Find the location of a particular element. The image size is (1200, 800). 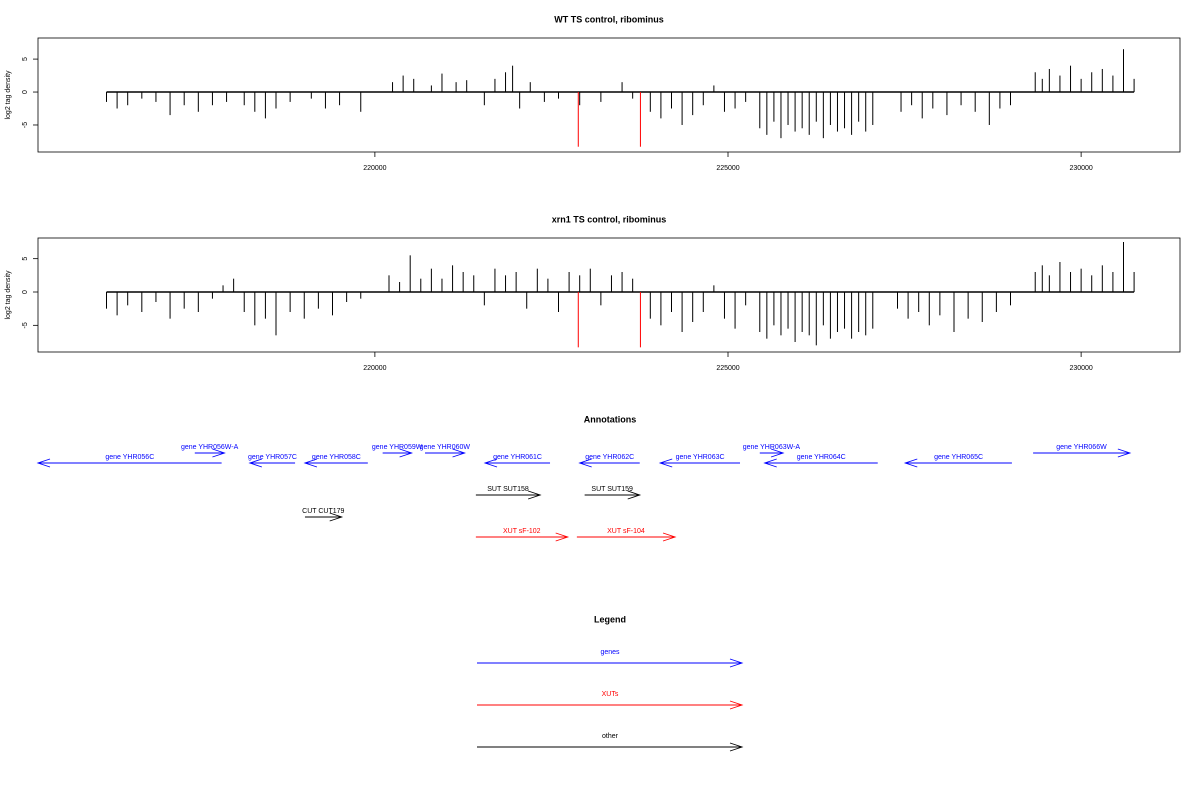

feature-label: gene YHR056W-A is located at coordinates (210, 447).